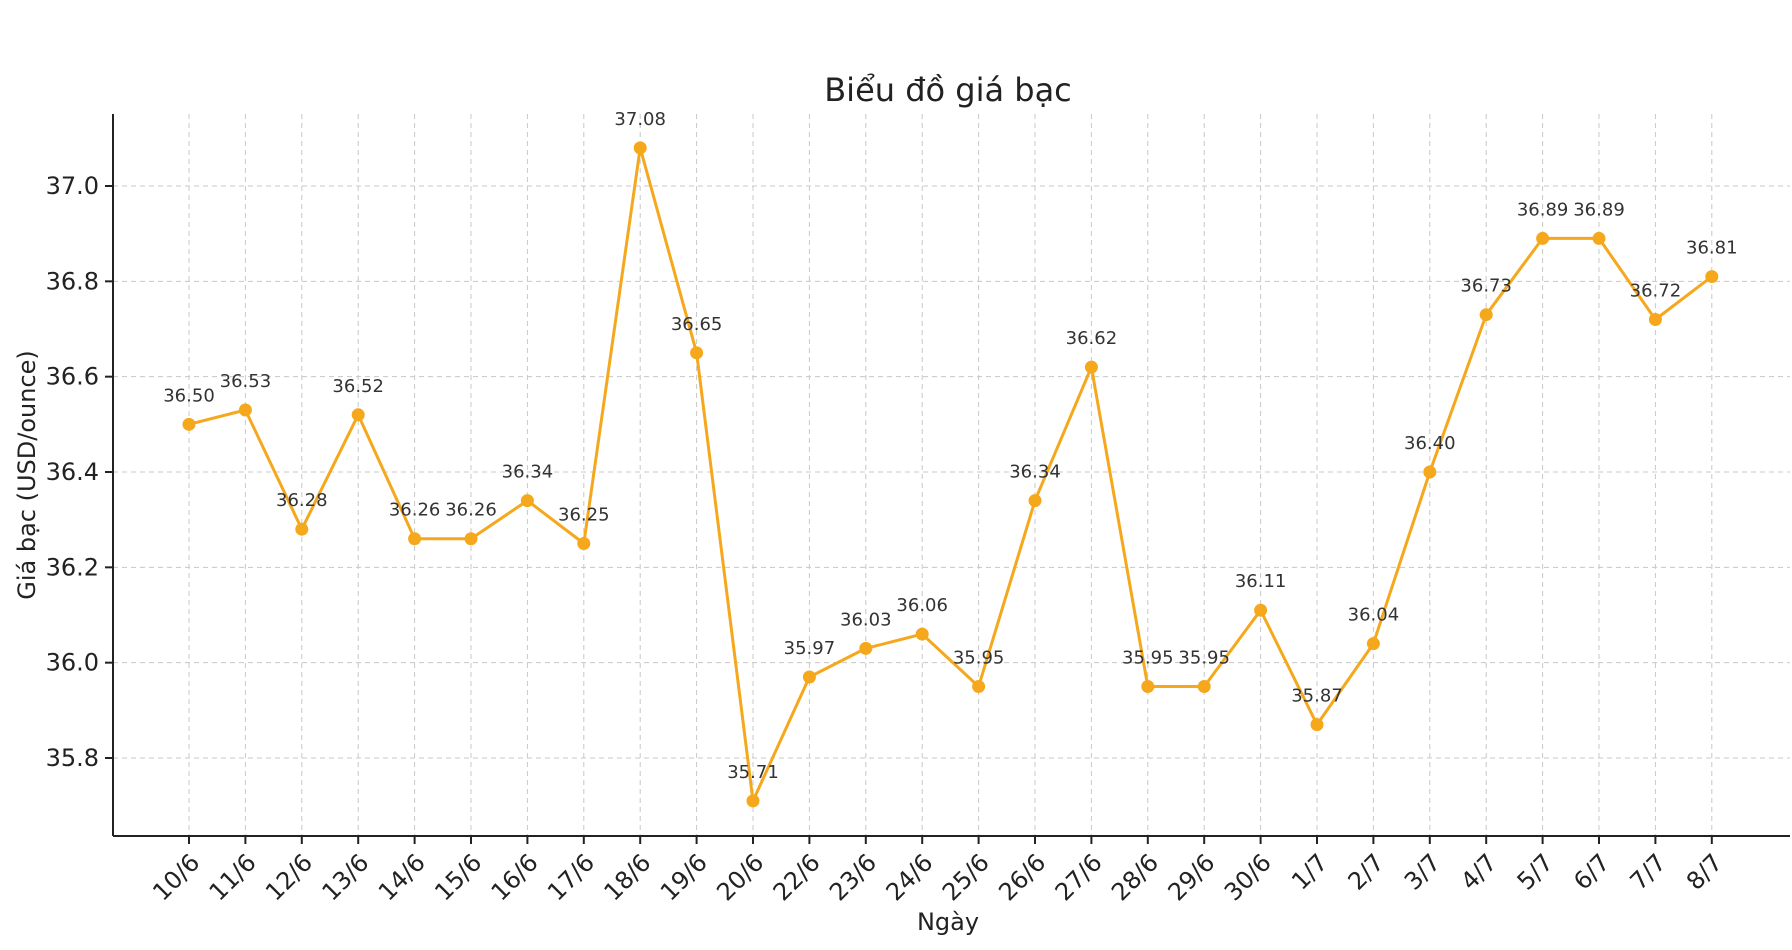  What do you see at coordinates (628, 877) in the screenshot?
I see `x-tick-label: 18/6` at bounding box center [628, 877].